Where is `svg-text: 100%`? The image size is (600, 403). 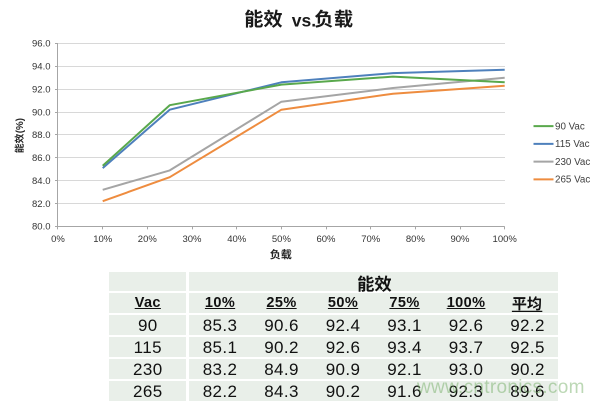 svg-text: 100% is located at coordinates (505, 239).